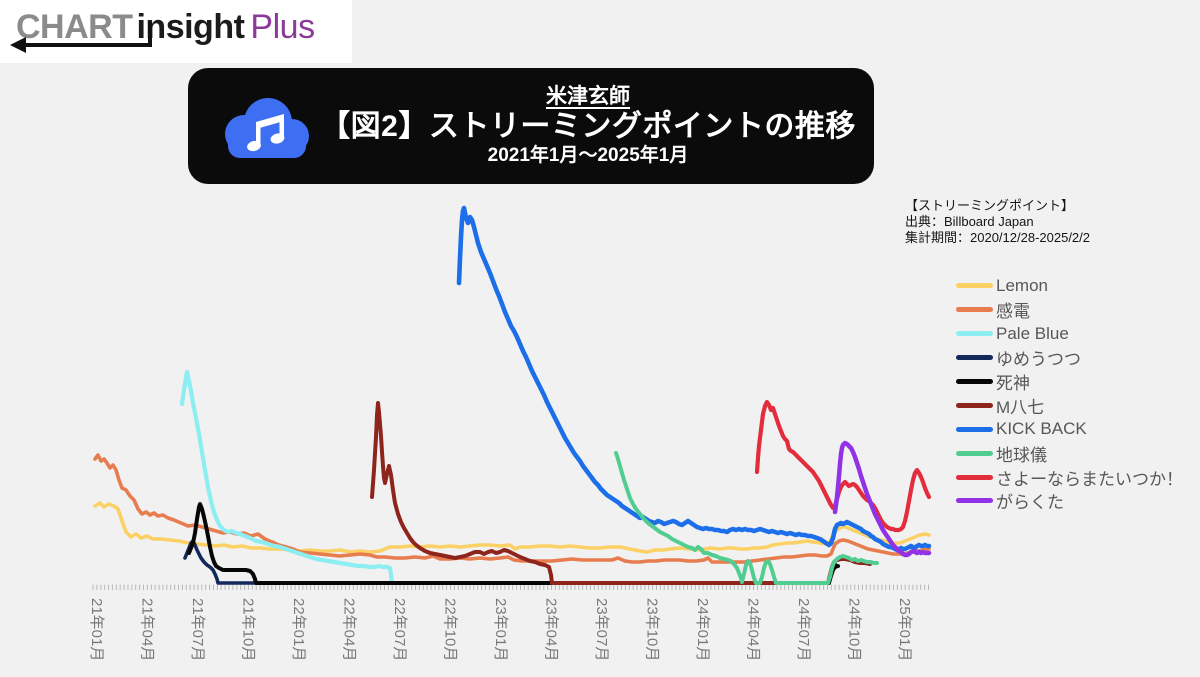 The height and width of the screenshot is (677, 1200). What do you see at coordinates (1069, 453) in the screenshot?
I see `legend-item-chikyugi: 地球儀` at bounding box center [1069, 453].